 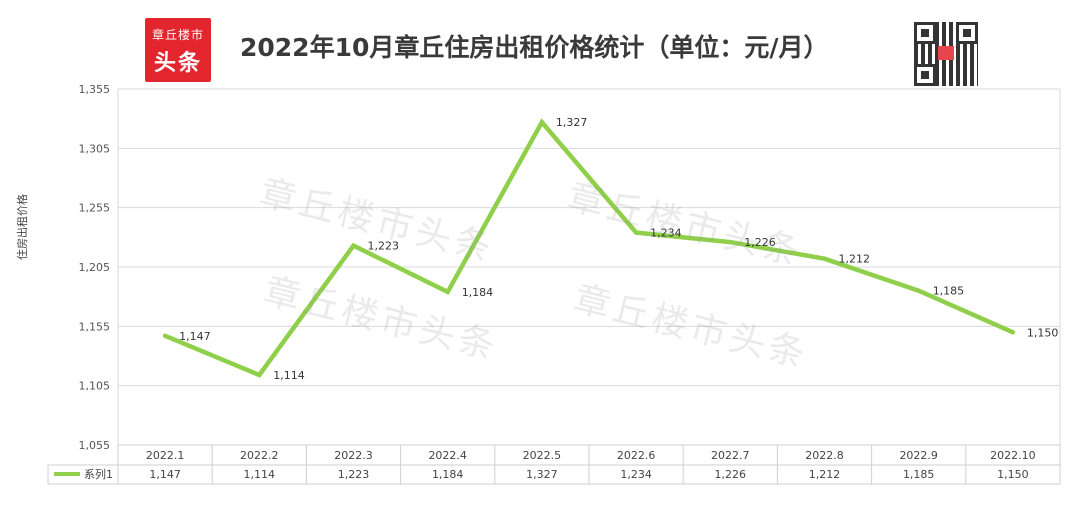 I want to click on x-tick-label: 2022.10, so click(x=1013, y=455).